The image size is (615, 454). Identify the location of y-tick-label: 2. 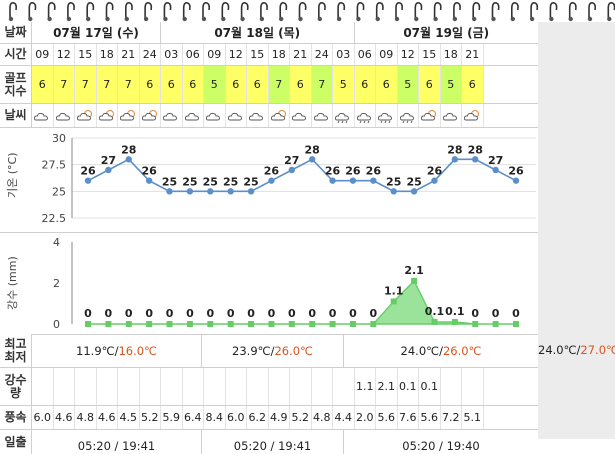
(56, 283).